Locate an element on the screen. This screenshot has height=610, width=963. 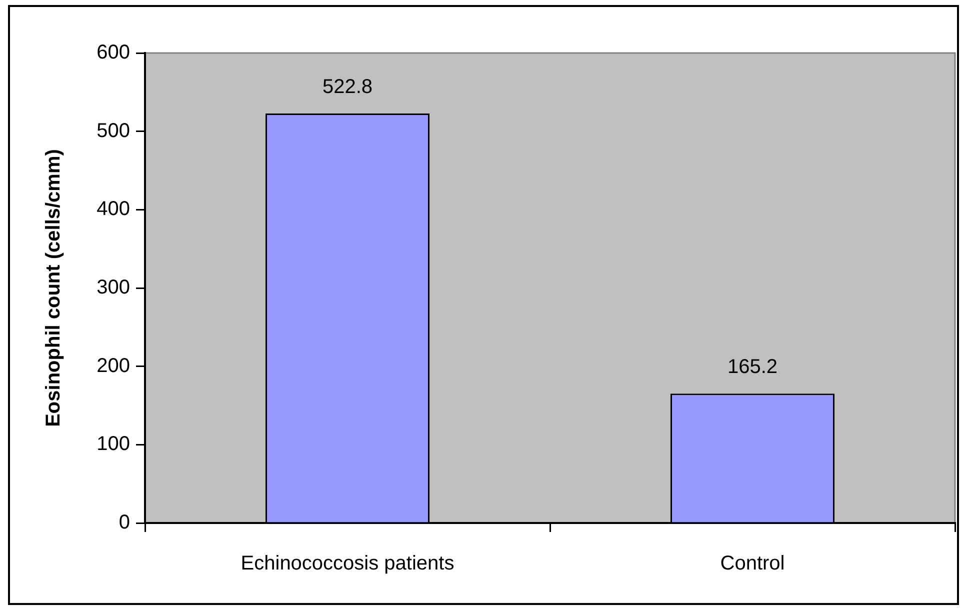
x-tick-label: Echinococcosis patients is located at coordinates (347, 563).